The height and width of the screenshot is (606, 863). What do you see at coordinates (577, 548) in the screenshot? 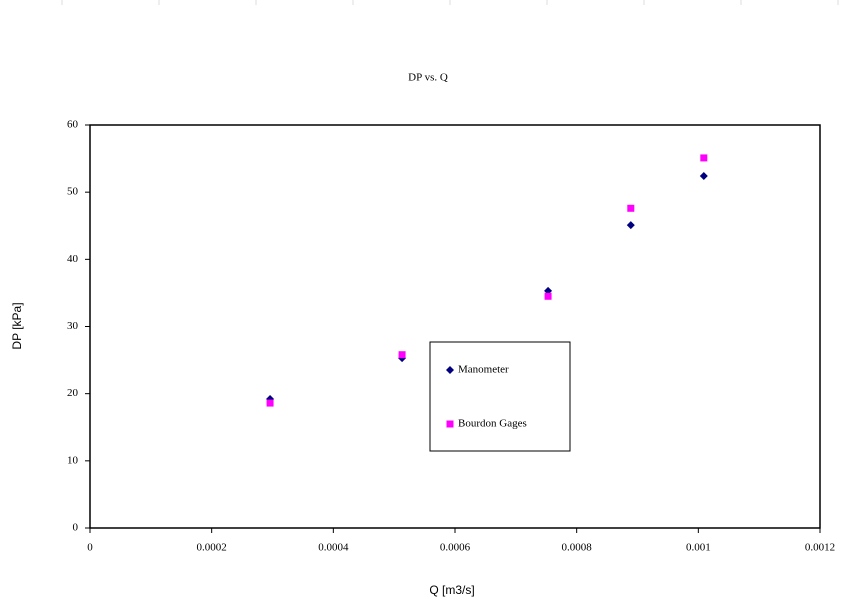
I see `x-tick-label: 0.0008` at bounding box center [577, 548].